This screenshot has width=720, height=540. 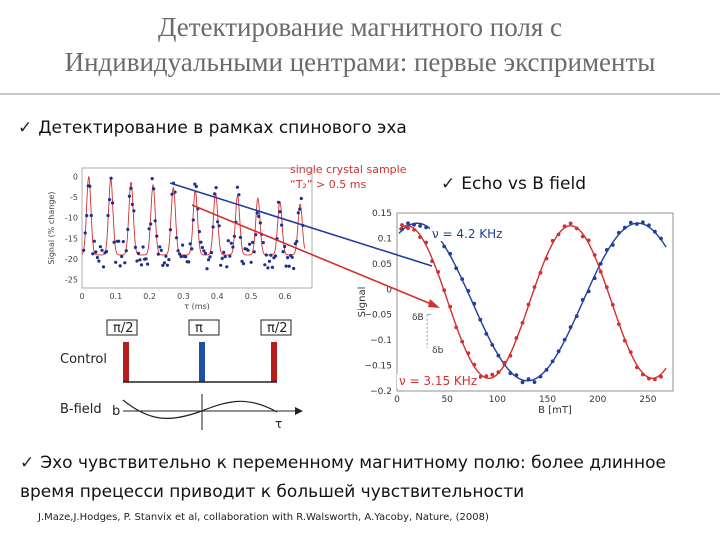 I want to click on annotation-delta-B: δB, so click(x=418, y=318).